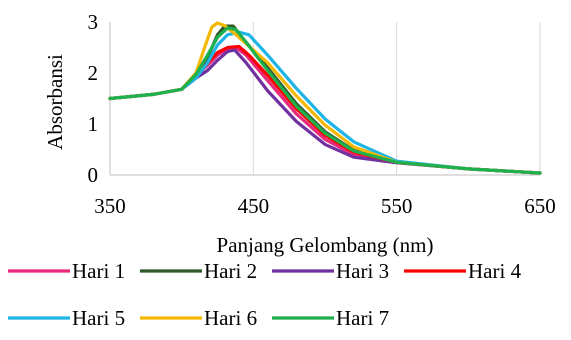 This screenshot has width=571, height=340. What do you see at coordinates (230, 318) in the screenshot?
I see `legend-label-hari-6: Hari 6` at bounding box center [230, 318].